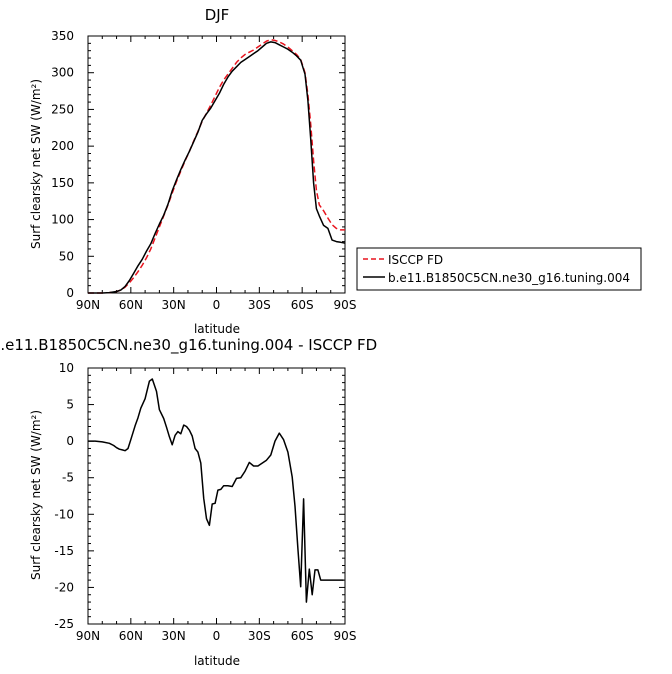 This screenshot has height=674, width=672. I want to click on bottom-y-tick-label: -20, so click(64, 587).